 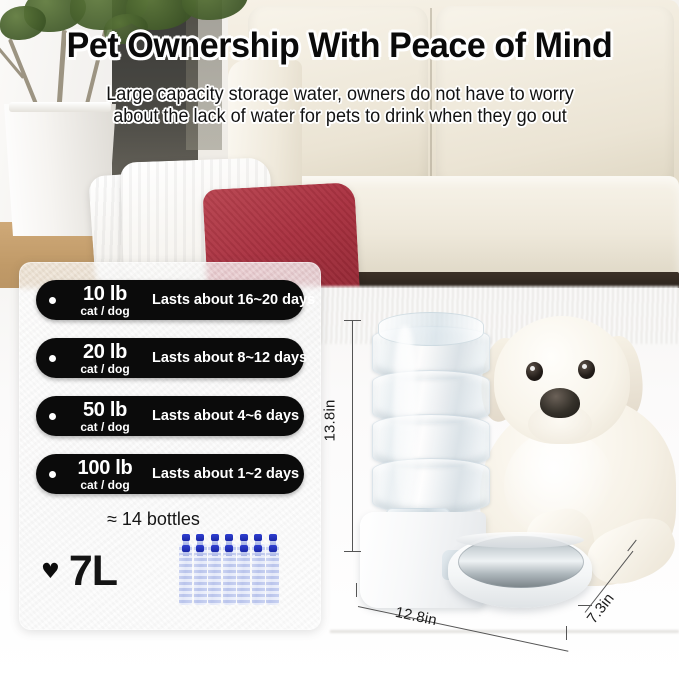 What do you see at coordinates (534, 371) in the screenshot?
I see `puppy-eye-left` at bounding box center [534, 371].